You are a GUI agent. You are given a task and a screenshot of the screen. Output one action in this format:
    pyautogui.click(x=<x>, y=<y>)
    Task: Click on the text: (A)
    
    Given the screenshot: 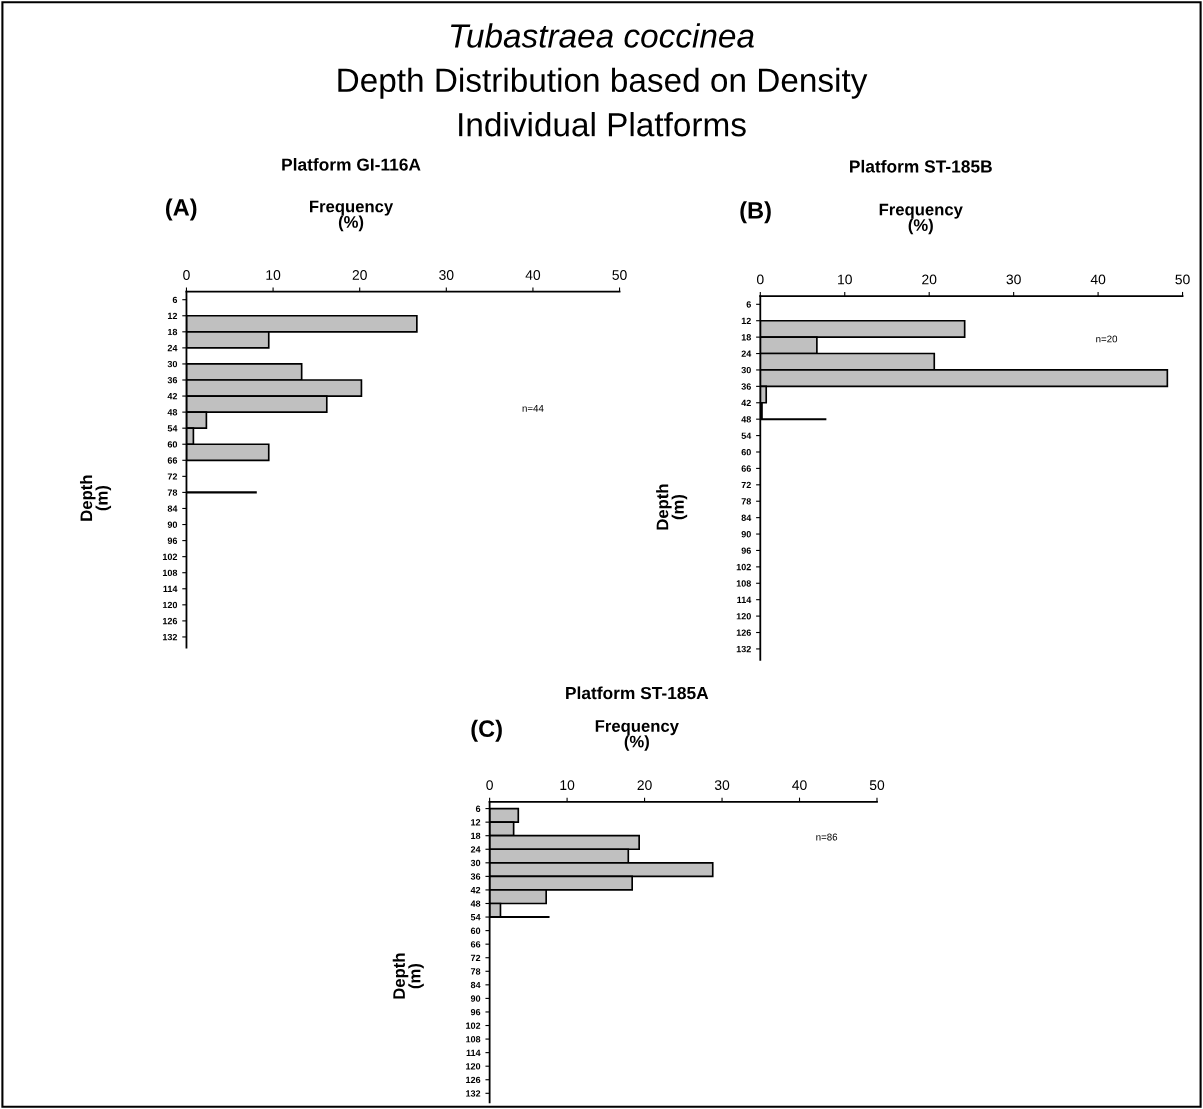 What is the action you would take?
    pyautogui.click(x=181, y=209)
    